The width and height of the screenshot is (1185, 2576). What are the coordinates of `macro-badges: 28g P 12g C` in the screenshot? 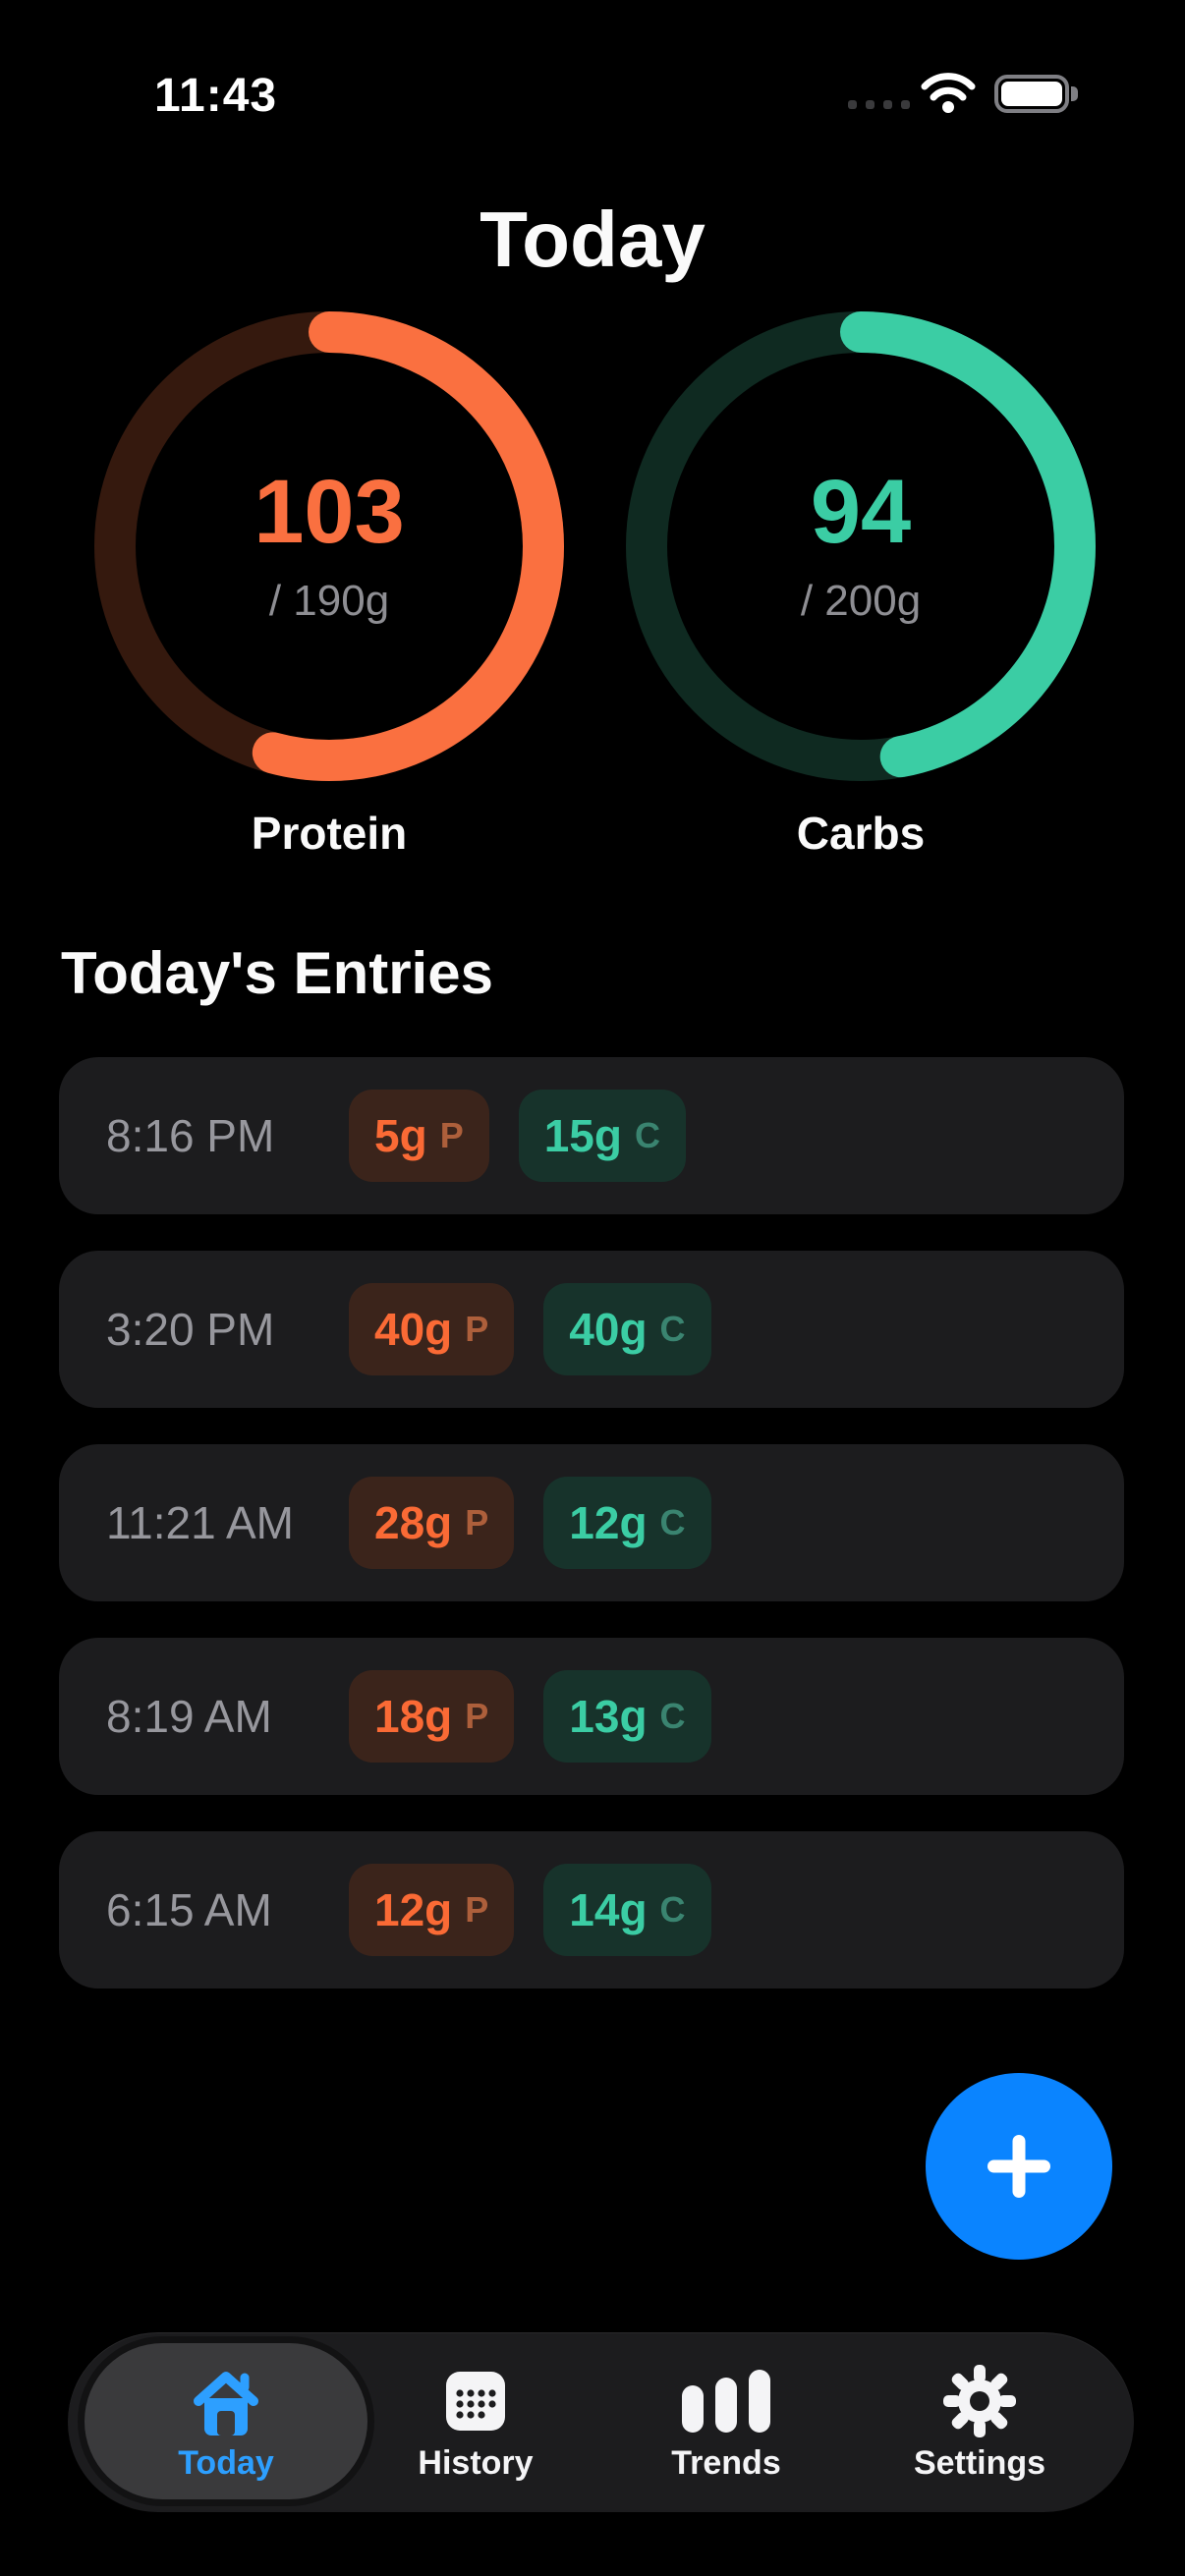 It's located at (530, 1523).